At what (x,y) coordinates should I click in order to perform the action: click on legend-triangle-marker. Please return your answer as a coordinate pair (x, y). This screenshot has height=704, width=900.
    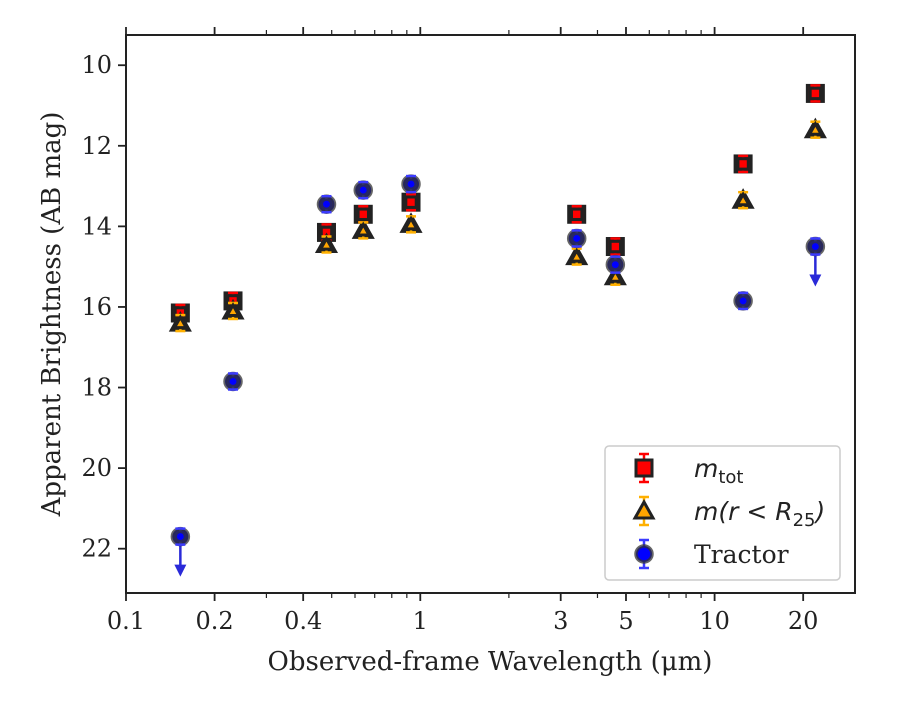
    Looking at the image, I should click on (644, 509).